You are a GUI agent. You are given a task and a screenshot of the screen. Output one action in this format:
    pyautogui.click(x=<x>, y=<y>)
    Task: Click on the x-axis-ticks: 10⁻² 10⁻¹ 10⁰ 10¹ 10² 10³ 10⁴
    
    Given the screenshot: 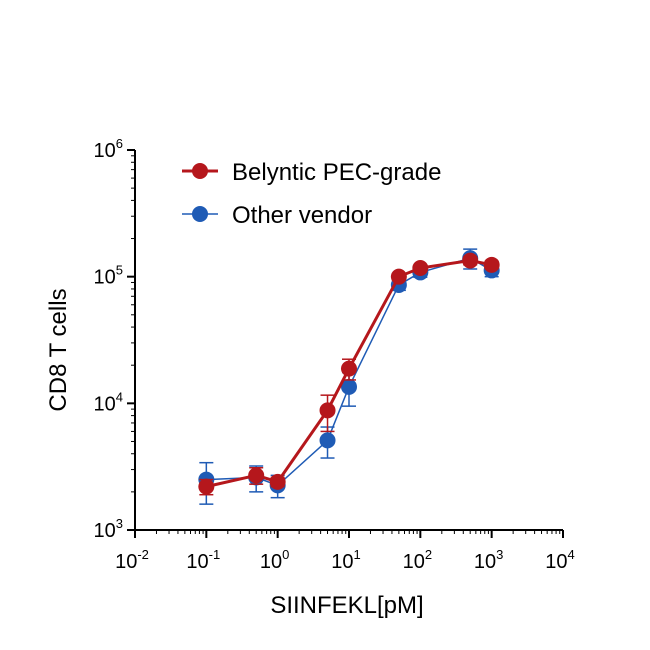 What is the action you would take?
    pyautogui.click(x=345, y=551)
    